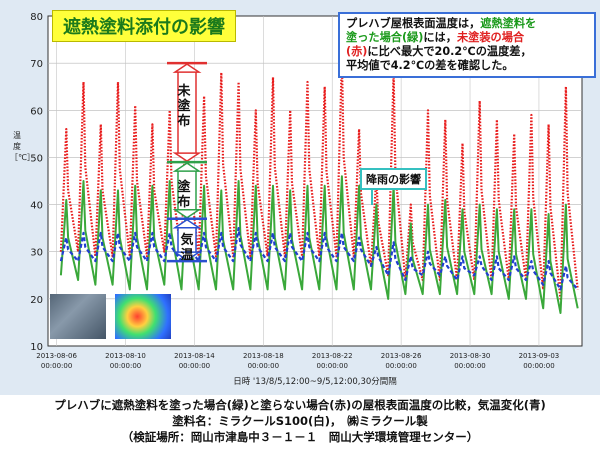  Describe the element at coordinates (56, 356) in the screenshot. I see `x-tick-date: 2013-08-06` at that location.